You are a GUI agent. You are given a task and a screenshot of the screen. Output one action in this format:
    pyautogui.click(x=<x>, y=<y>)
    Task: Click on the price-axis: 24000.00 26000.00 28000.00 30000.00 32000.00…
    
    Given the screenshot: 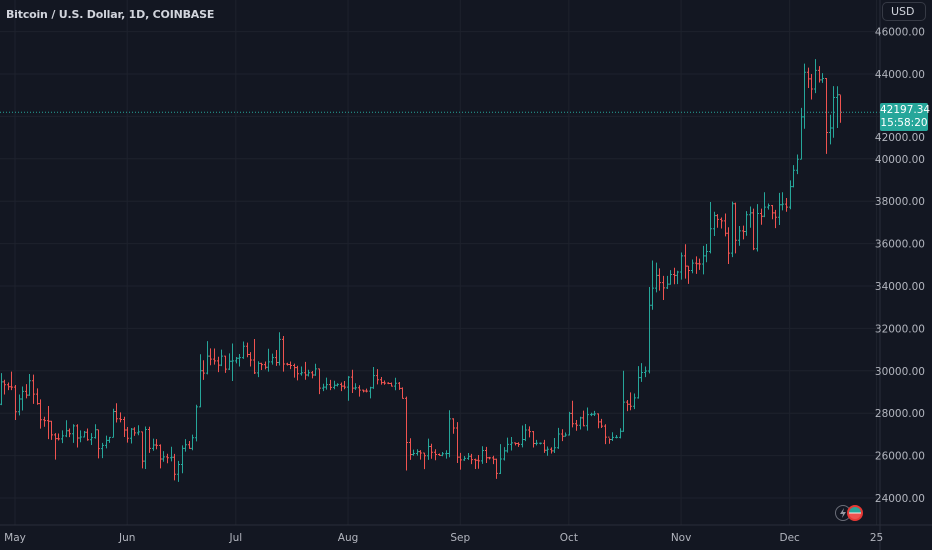 What is the action you would take?
    pyautogui.click(x=900, y=266)
    